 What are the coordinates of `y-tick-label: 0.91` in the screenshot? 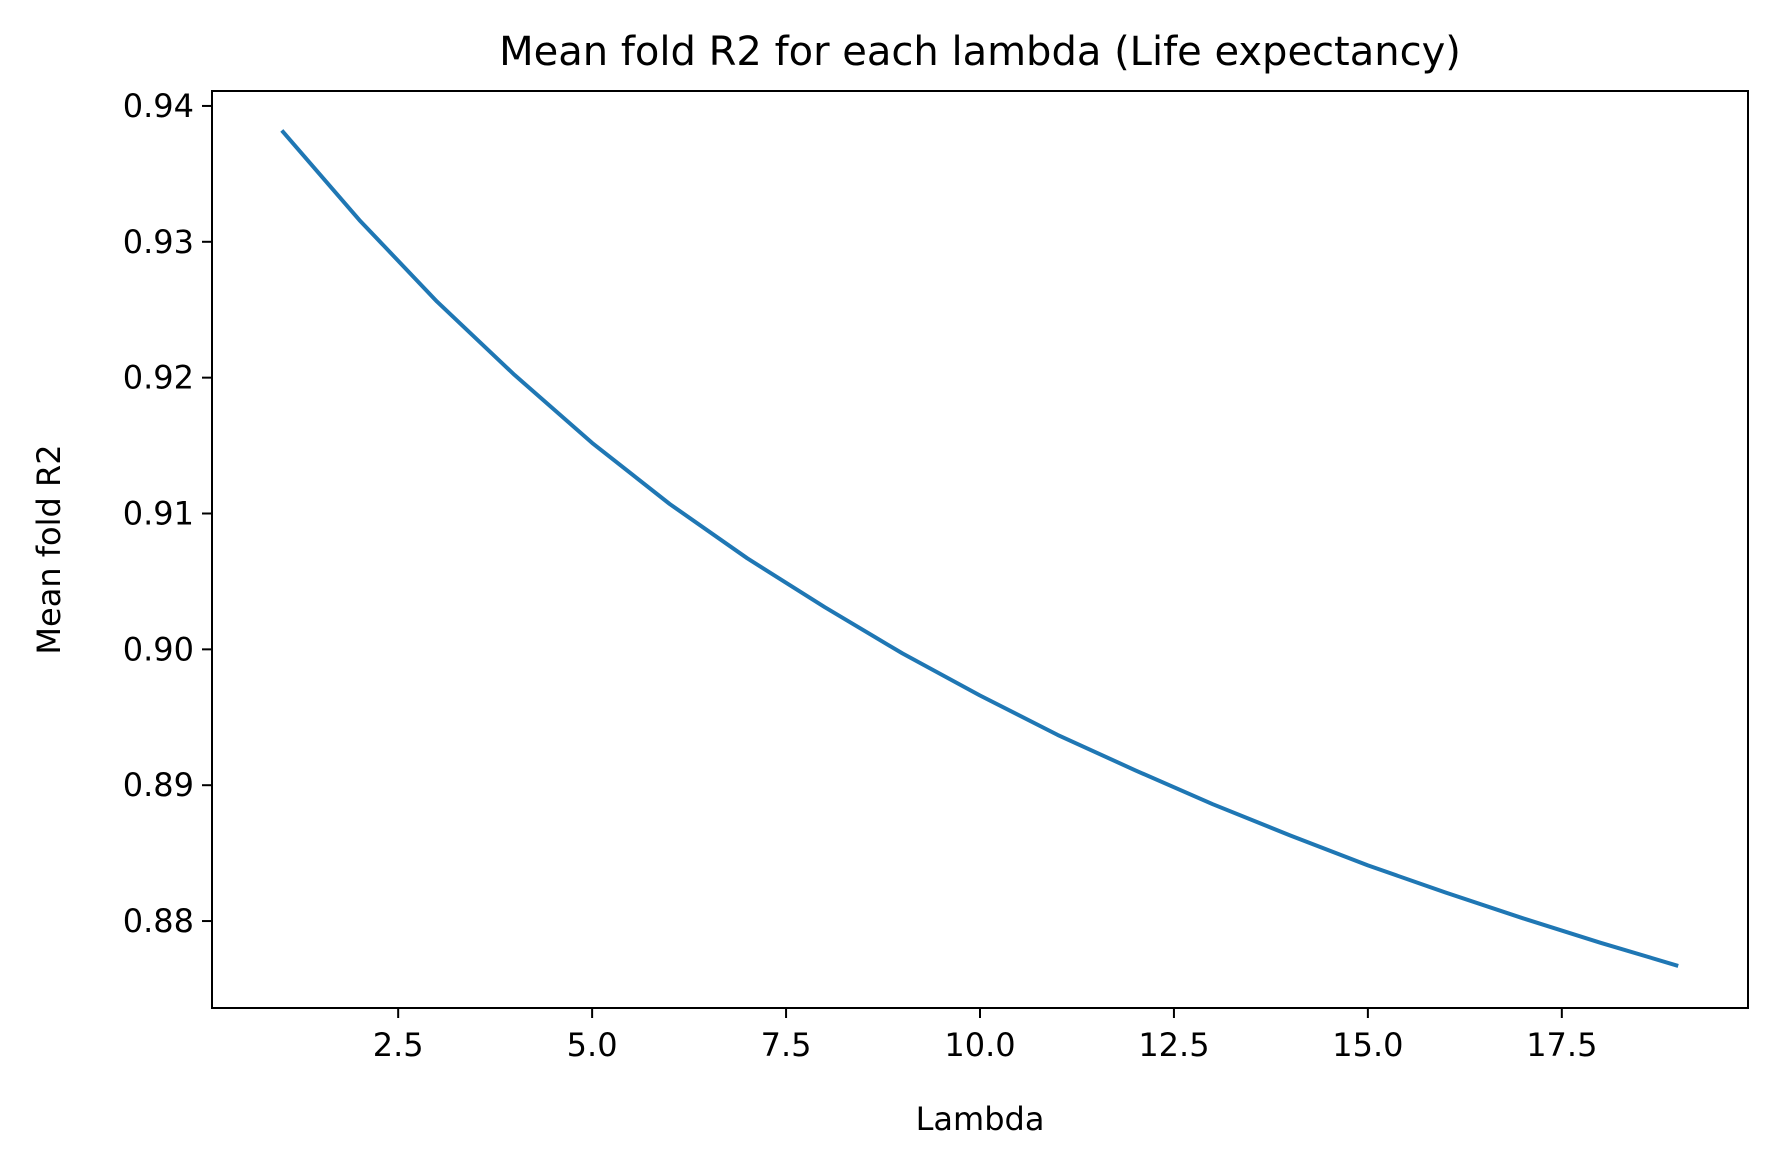 It's located at (158, 513).